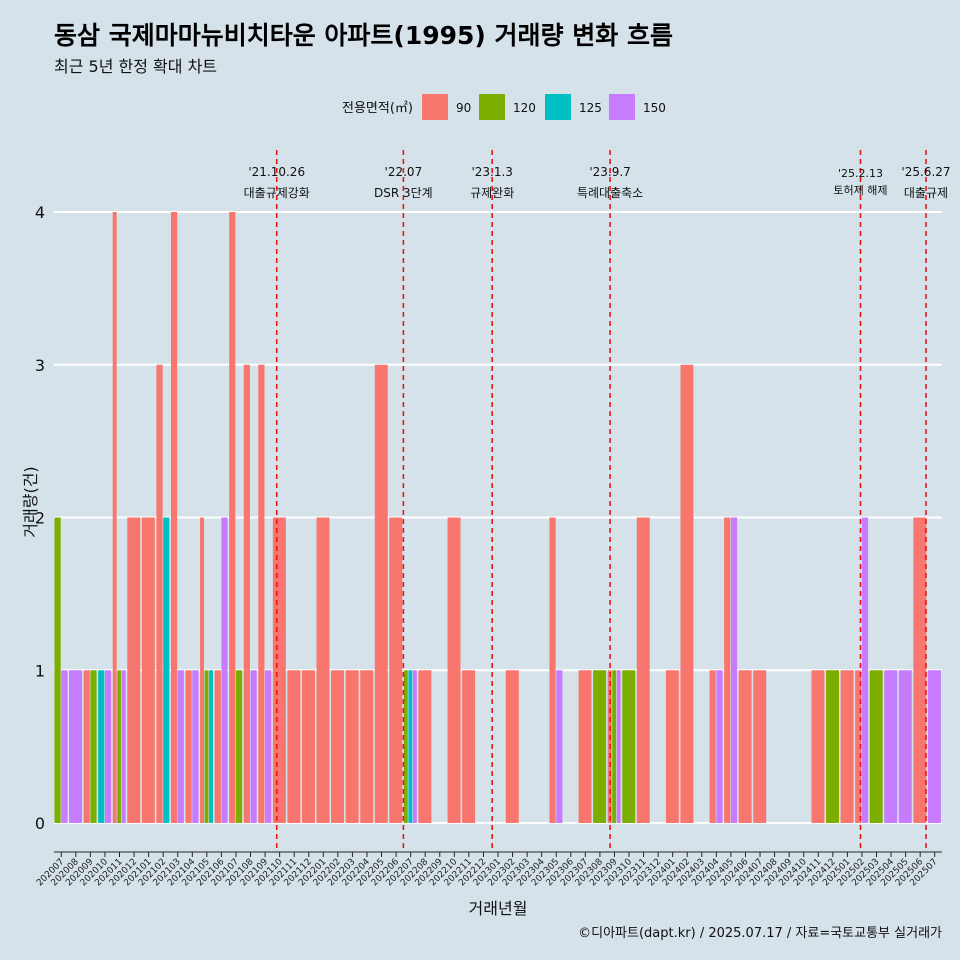 The height and width of the screenshot is (960, 960). Describe the element at coordinates (590, 108) in the screenshot. I see `legend-label-125: 125` at that location.